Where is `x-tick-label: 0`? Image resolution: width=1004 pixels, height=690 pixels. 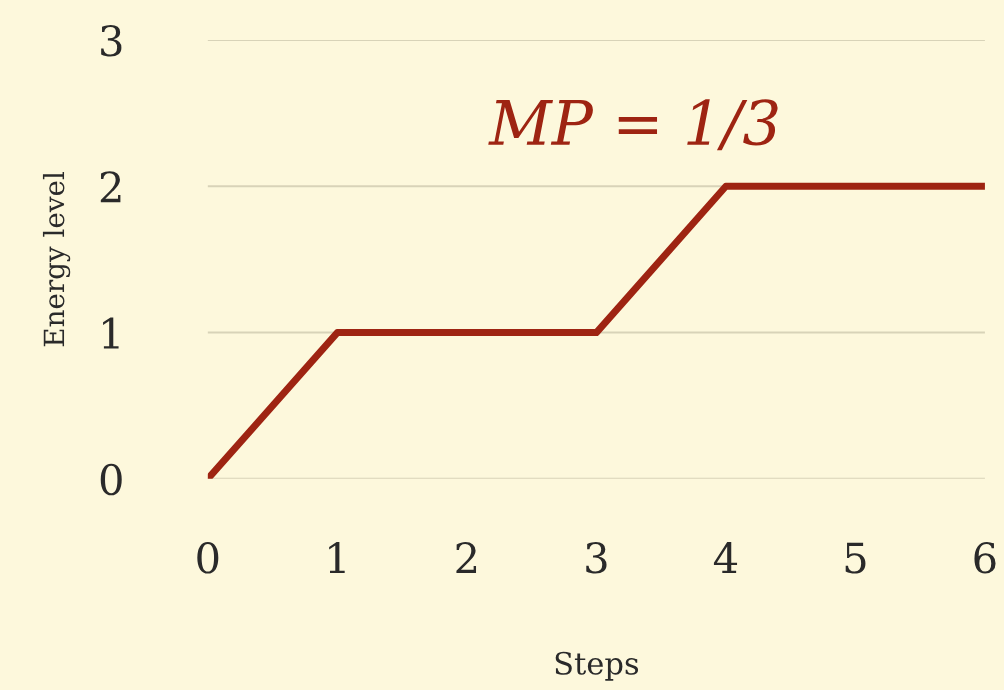
x-tick-label: 0 is located at coordinates (208, 558).